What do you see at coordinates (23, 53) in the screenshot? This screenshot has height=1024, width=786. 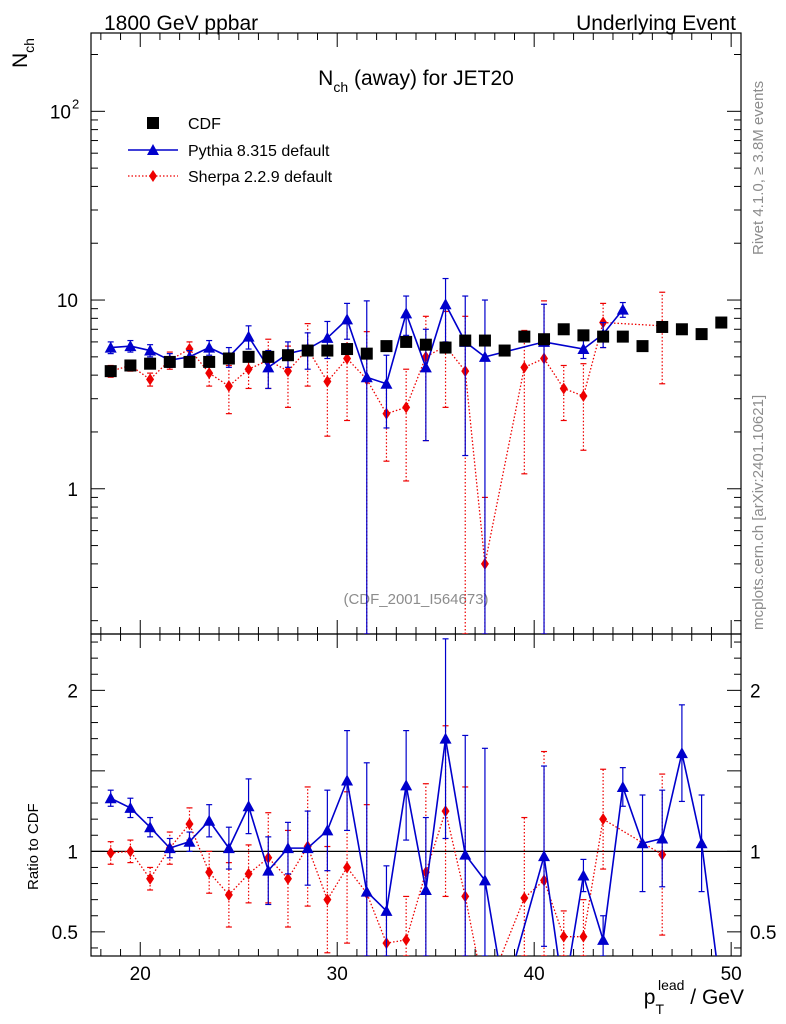 I see `y-axis-label-main: Nch` at bounding box center [23, 53].